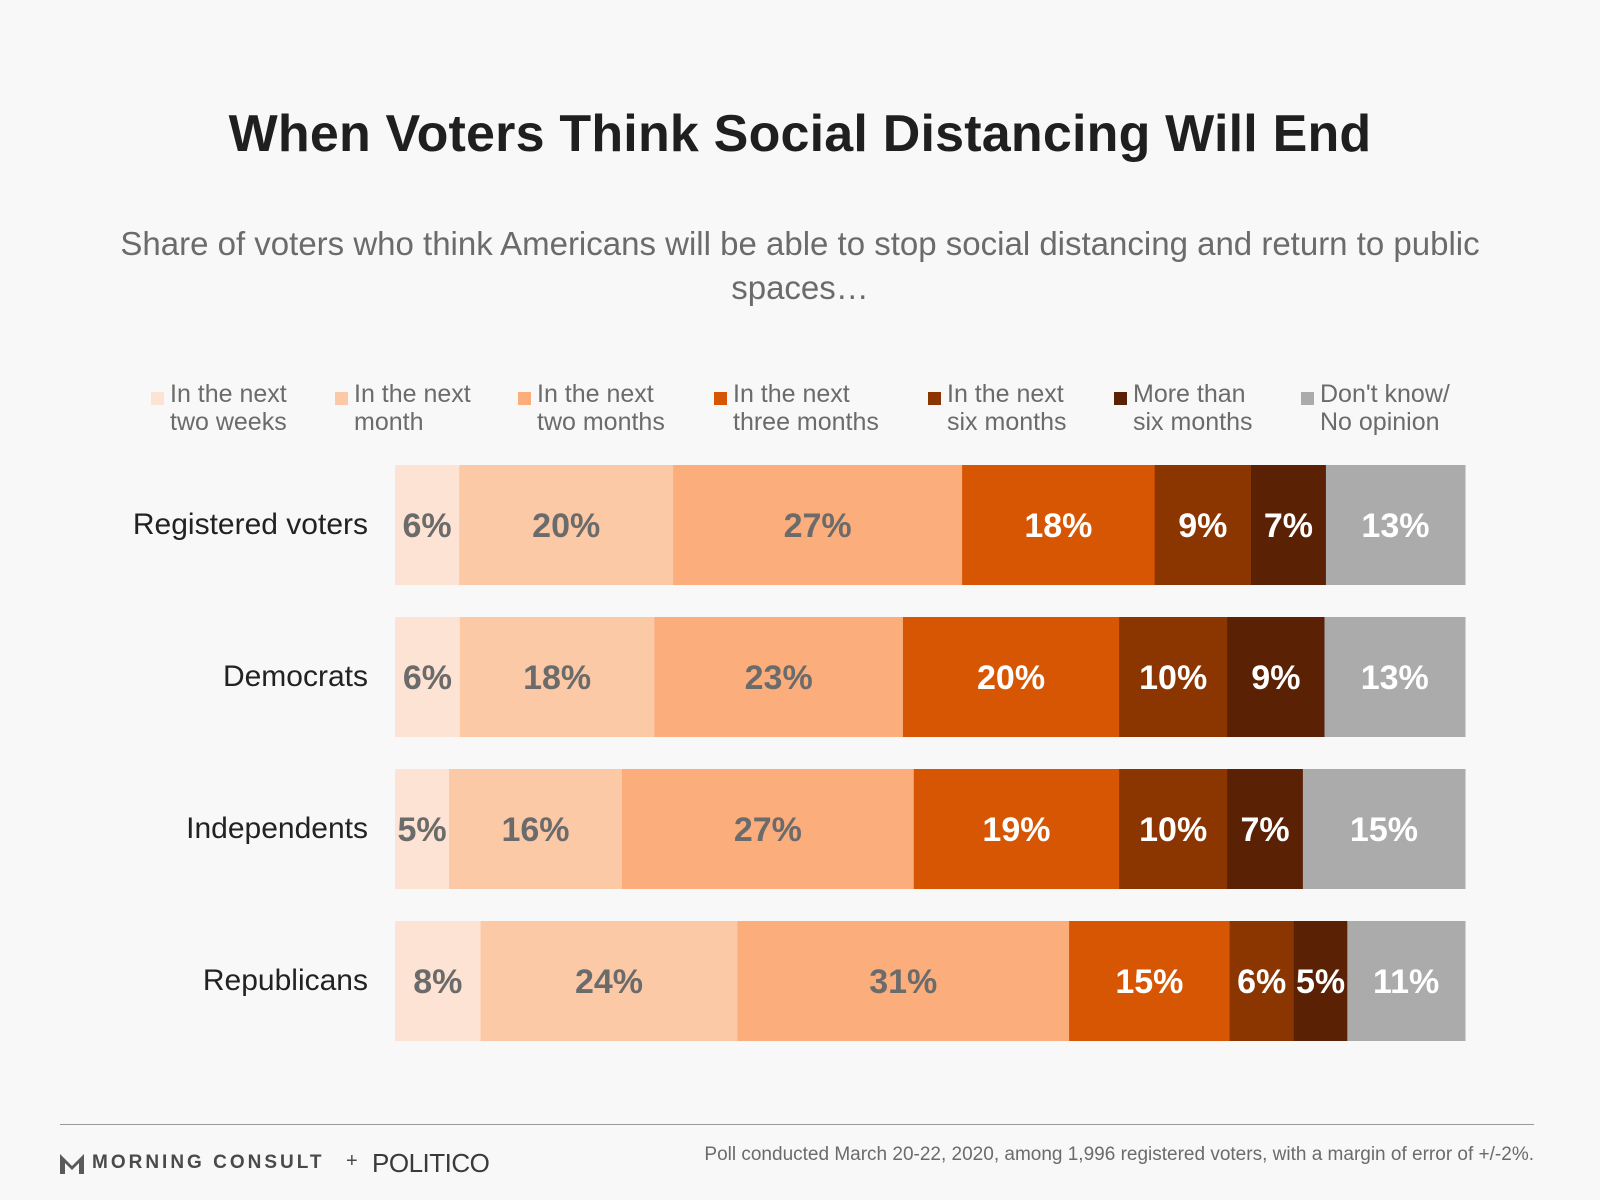 The image size is (1600, 1200). I want to click on data-label: 23%, so click(779, 678).